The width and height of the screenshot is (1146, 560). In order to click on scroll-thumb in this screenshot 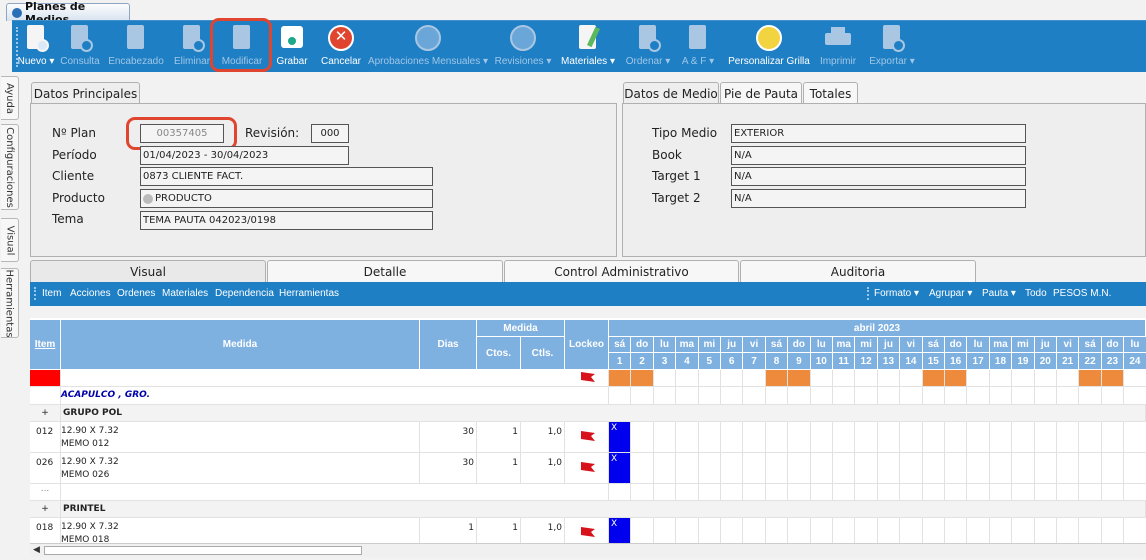, I will do `click(203, 550)`.